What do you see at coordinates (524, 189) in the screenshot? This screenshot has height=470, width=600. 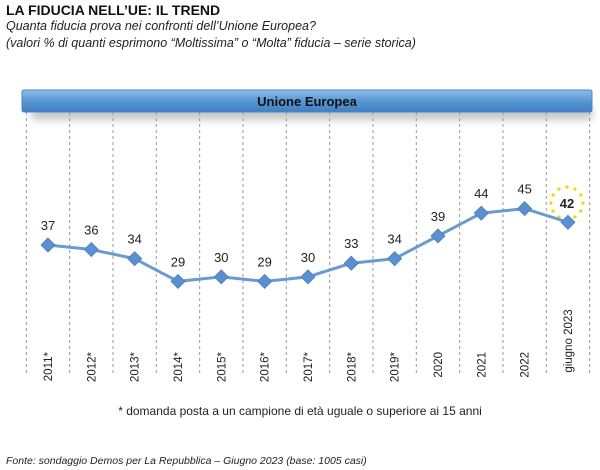 I see `data-label: 45` at bounding box center [524, 189].